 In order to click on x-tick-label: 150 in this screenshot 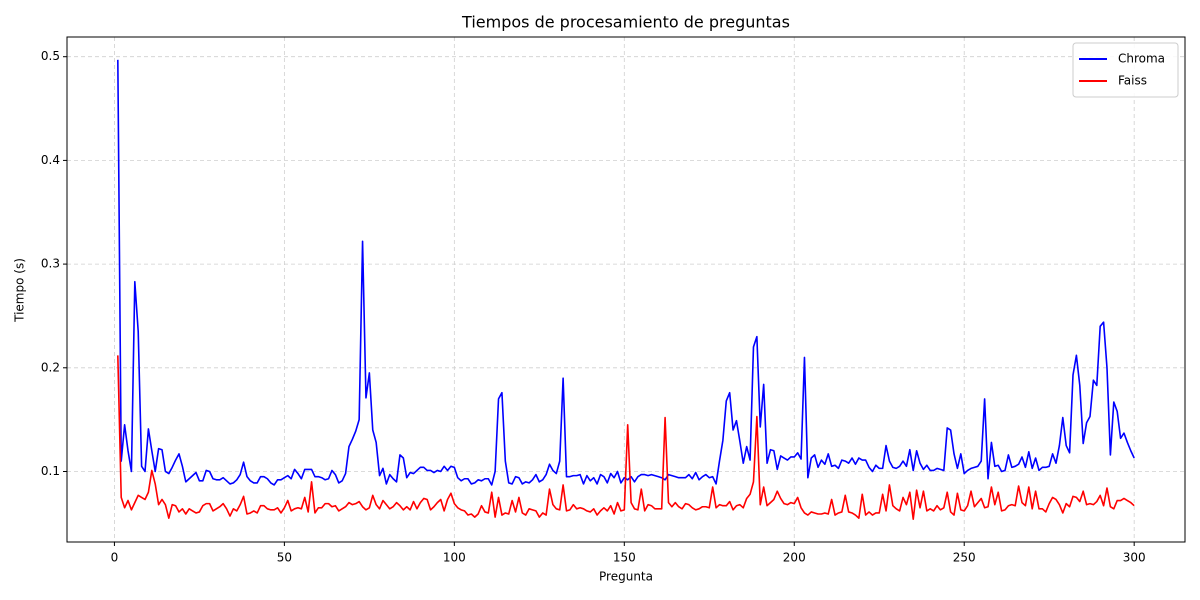, I will do `click(624, 558)`.